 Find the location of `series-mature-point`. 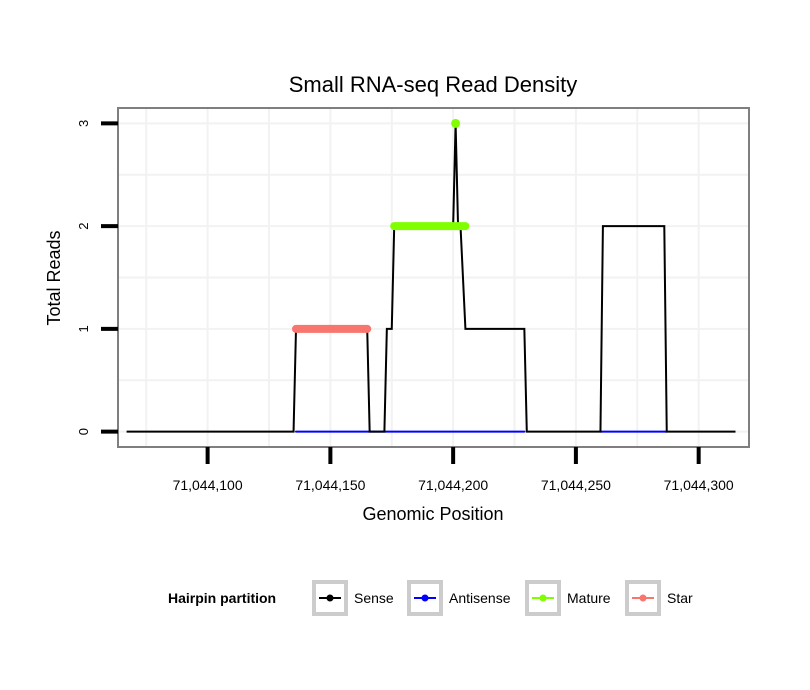

series-mature-point is located at coordinates (456, 123).